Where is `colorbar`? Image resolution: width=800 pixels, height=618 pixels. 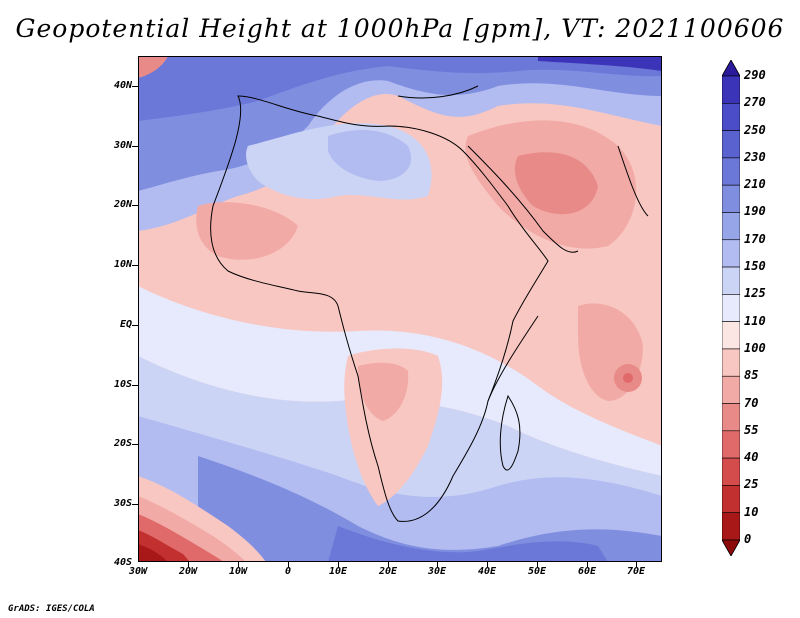 colorbar is located at coordinates (731, 308).